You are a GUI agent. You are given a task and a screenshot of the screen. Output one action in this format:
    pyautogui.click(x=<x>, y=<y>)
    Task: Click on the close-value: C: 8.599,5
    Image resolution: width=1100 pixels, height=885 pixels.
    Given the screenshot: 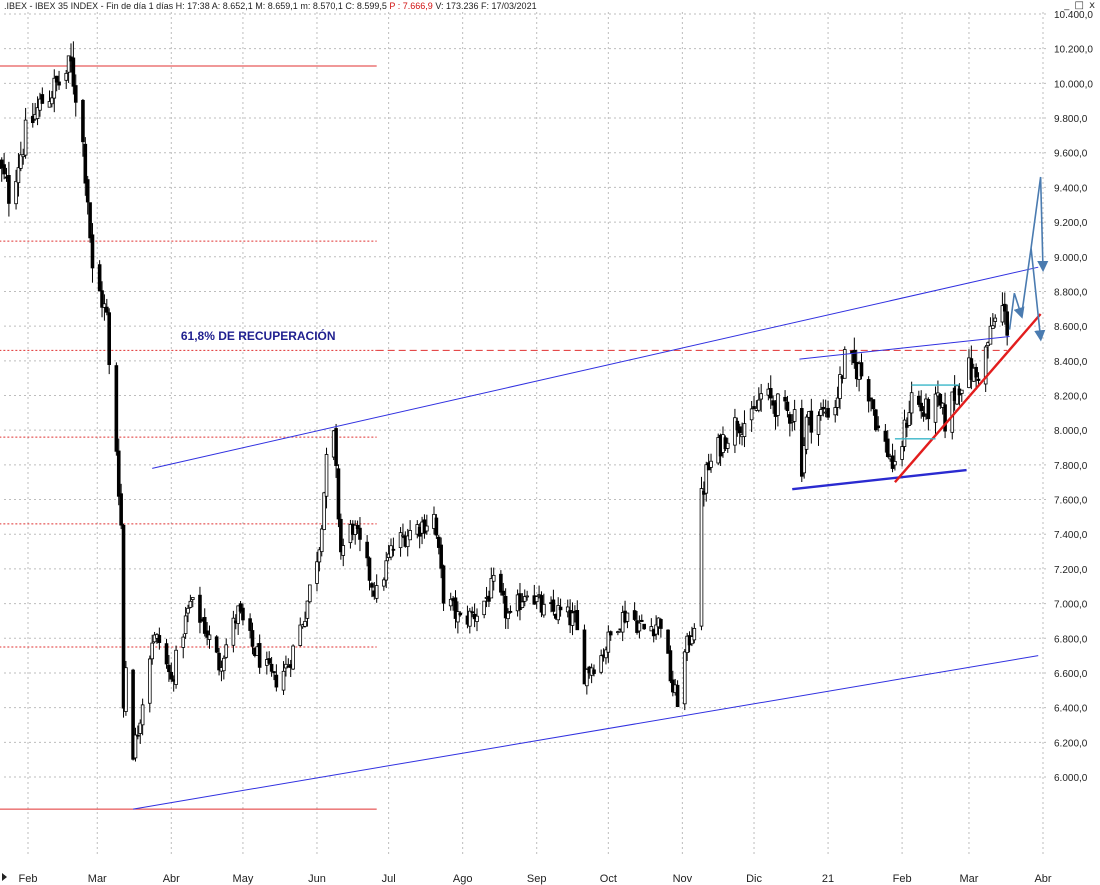 What is the action you would take?
    pyautogui.click(x=366, y=6)
    